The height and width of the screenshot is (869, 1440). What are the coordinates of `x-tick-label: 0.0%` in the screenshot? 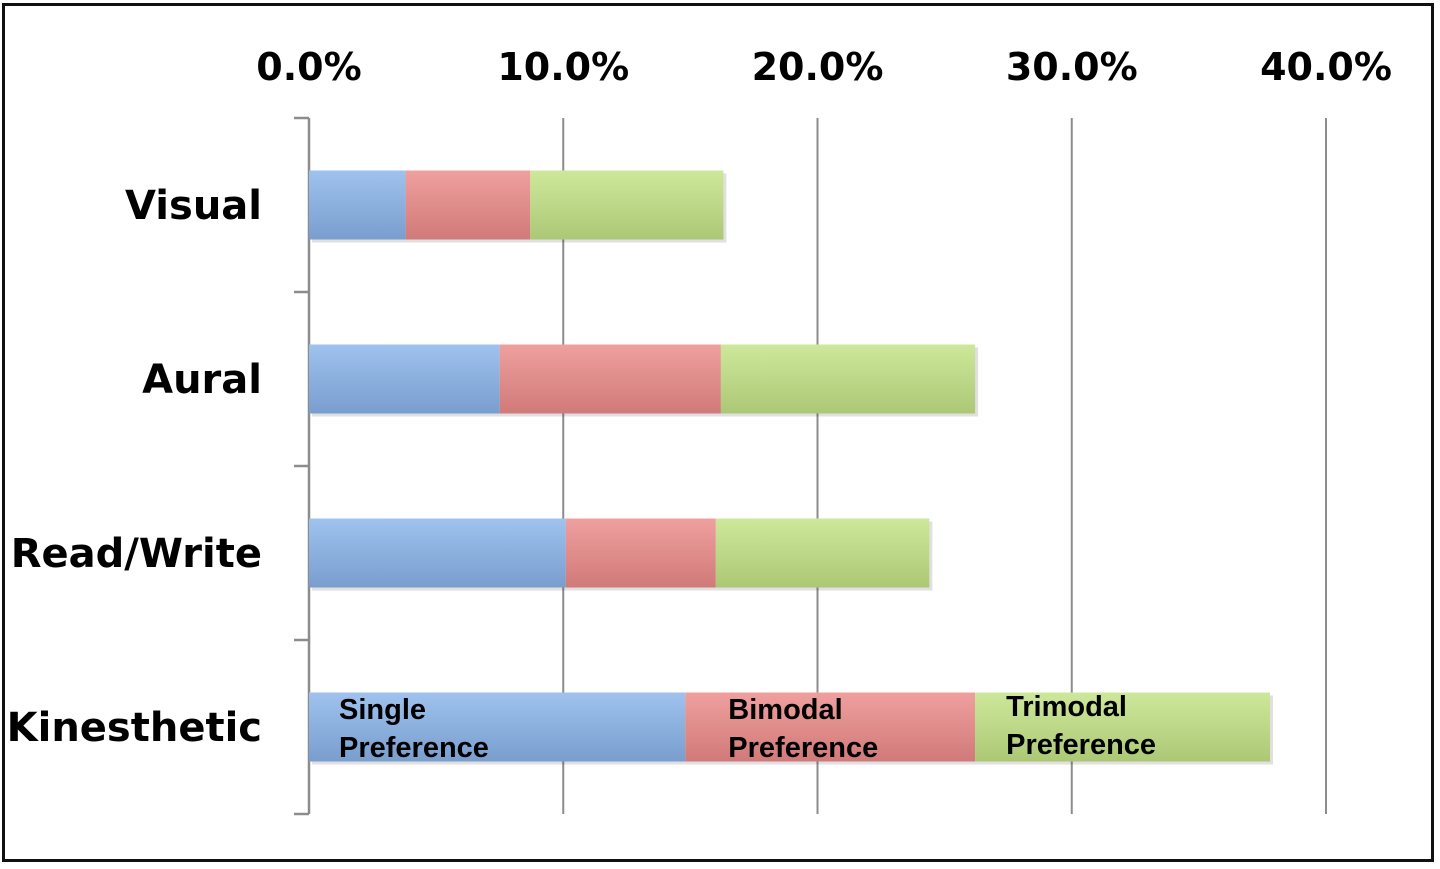 It's located at (308, 67).